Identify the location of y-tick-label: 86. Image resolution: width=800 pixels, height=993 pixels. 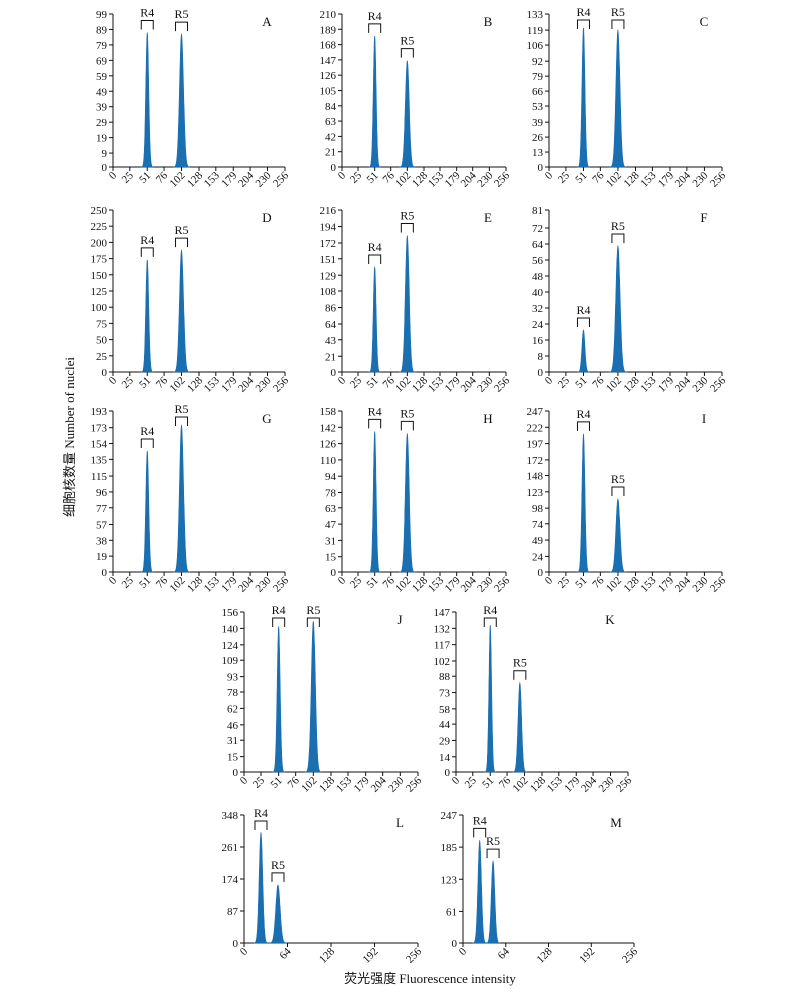
(331, 309).